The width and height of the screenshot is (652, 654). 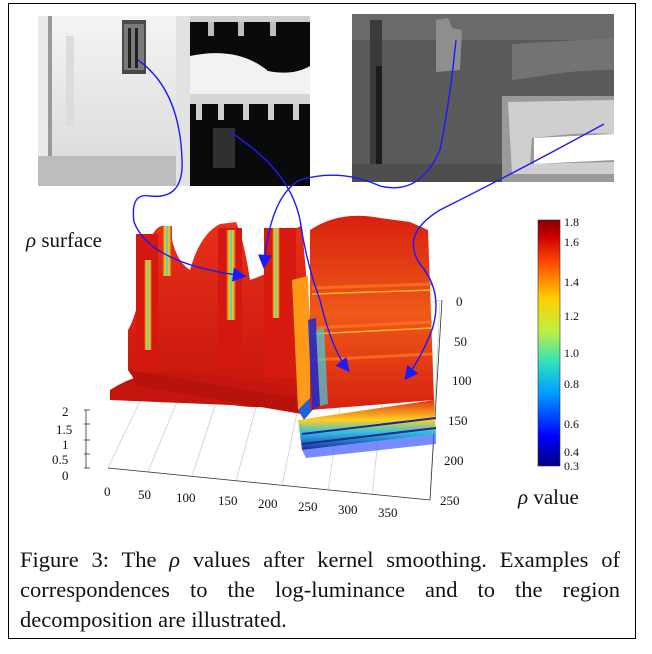 I want to click on colorbar-tick-label: 1.2, so click(x=571, y=316).